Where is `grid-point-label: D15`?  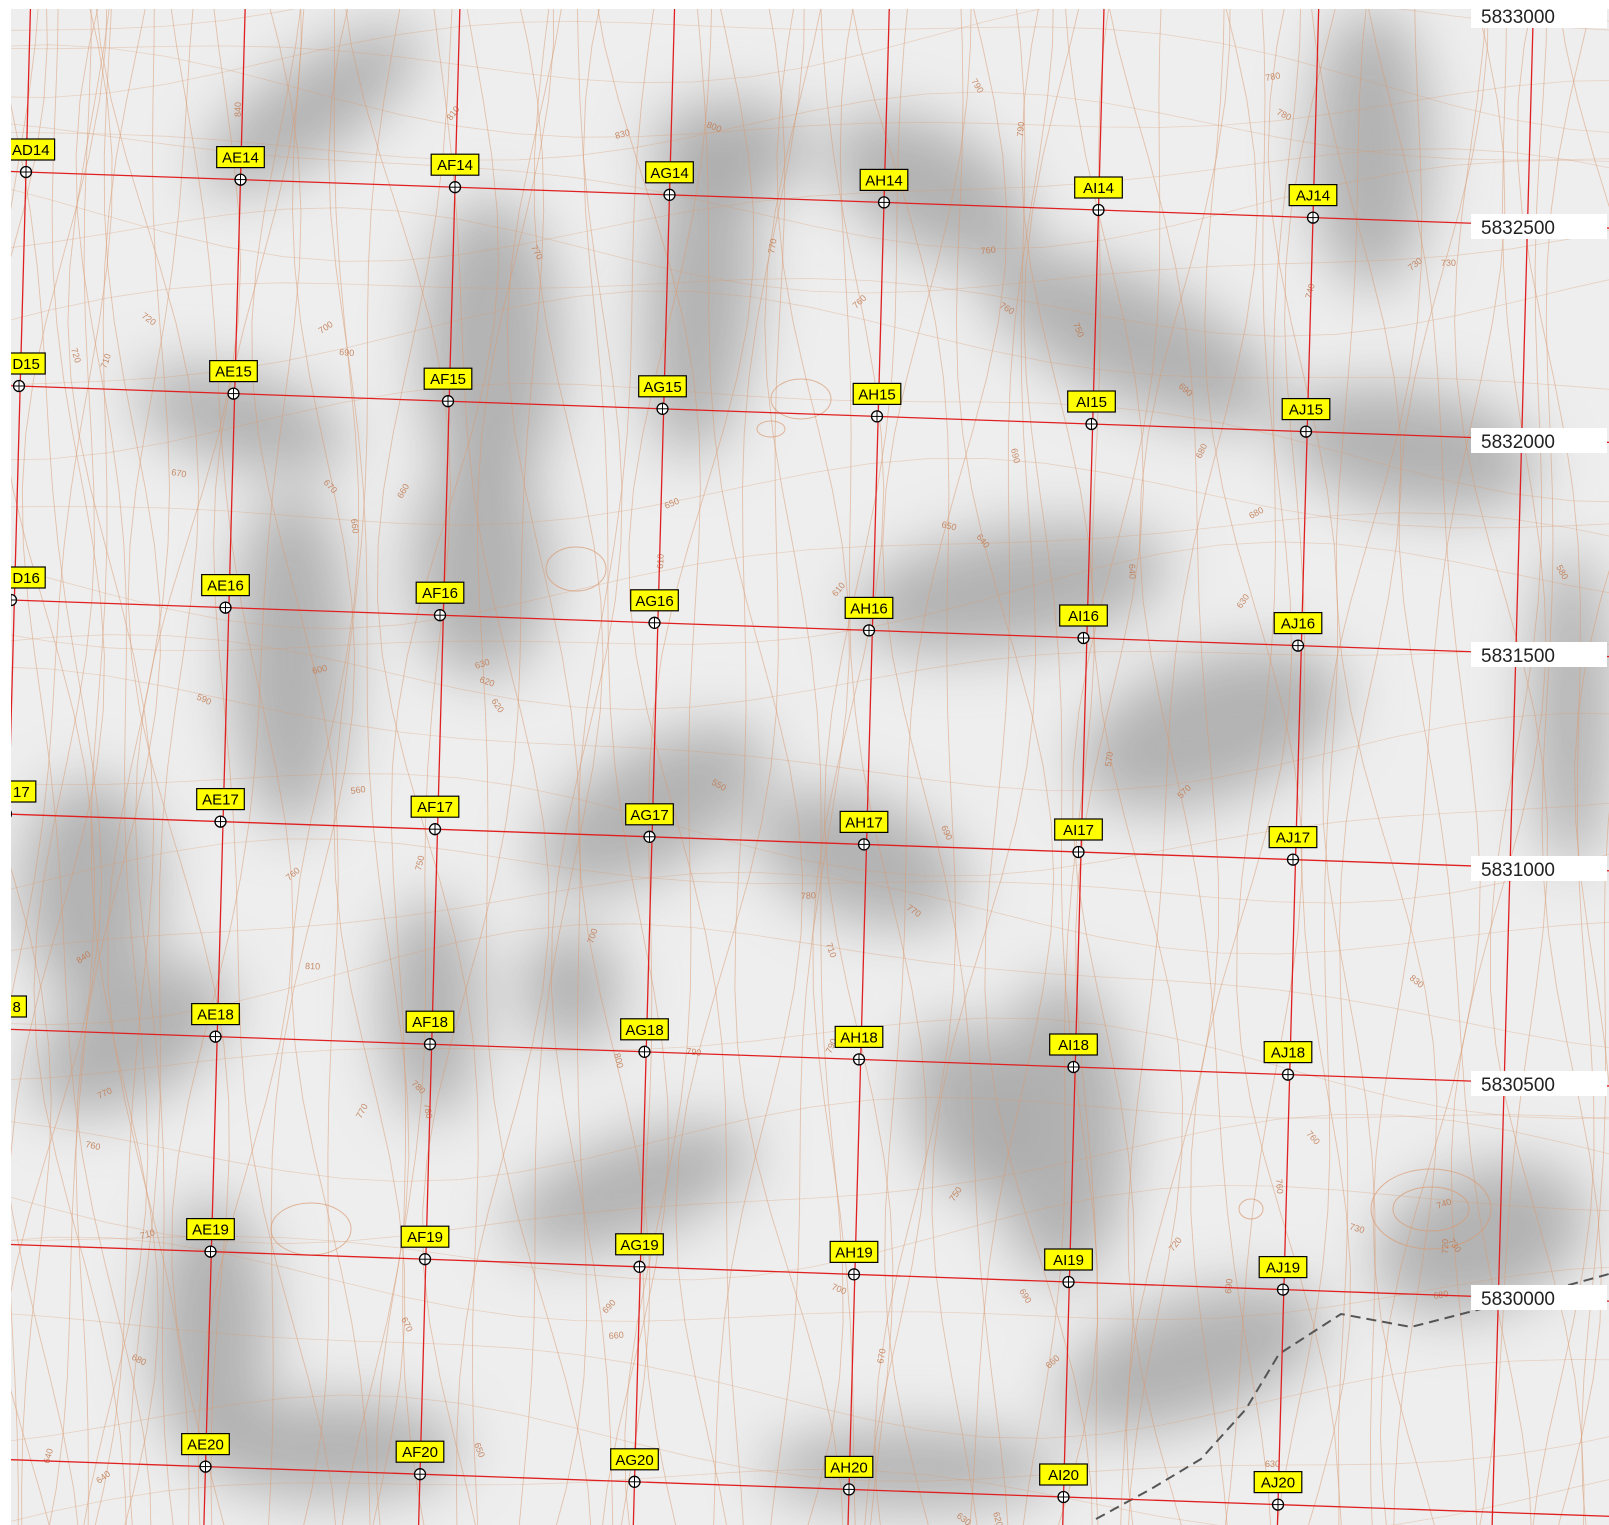
grid-point-label: D15 is located at coordinates (28, 363).